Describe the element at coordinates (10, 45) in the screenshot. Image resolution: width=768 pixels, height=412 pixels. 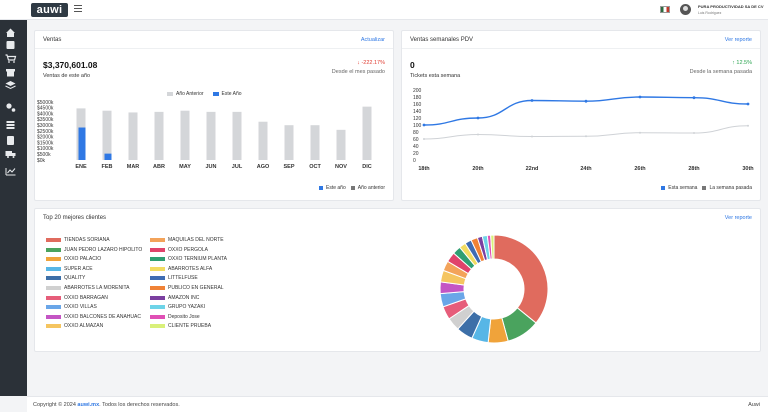
I see `box-icon` at that location.